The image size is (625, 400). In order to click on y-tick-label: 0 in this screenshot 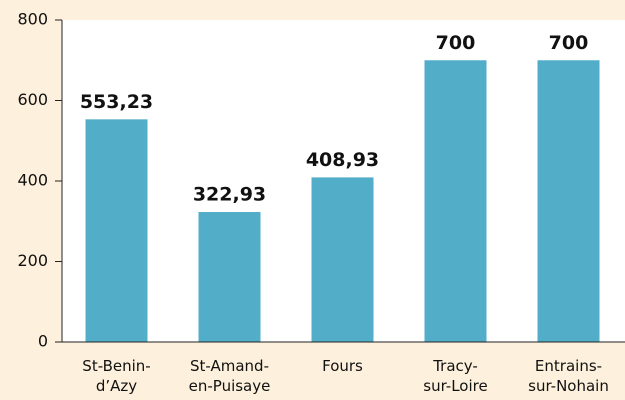, I will do `click(43, 341)`.